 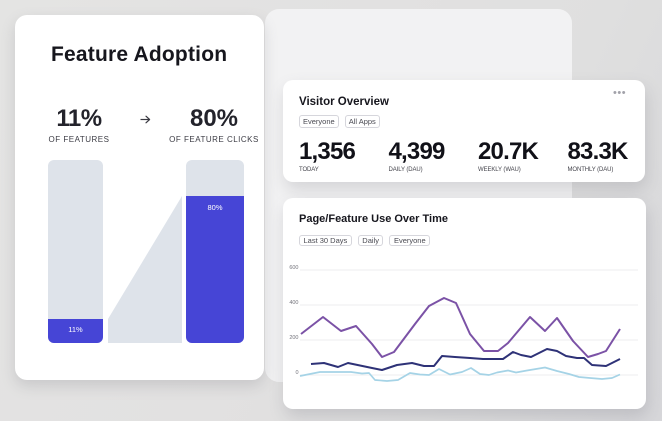 What do you see at coordinates (296, 373) in the screenshot?
I see `svg-text: 0` at bounding box center [296, 373].